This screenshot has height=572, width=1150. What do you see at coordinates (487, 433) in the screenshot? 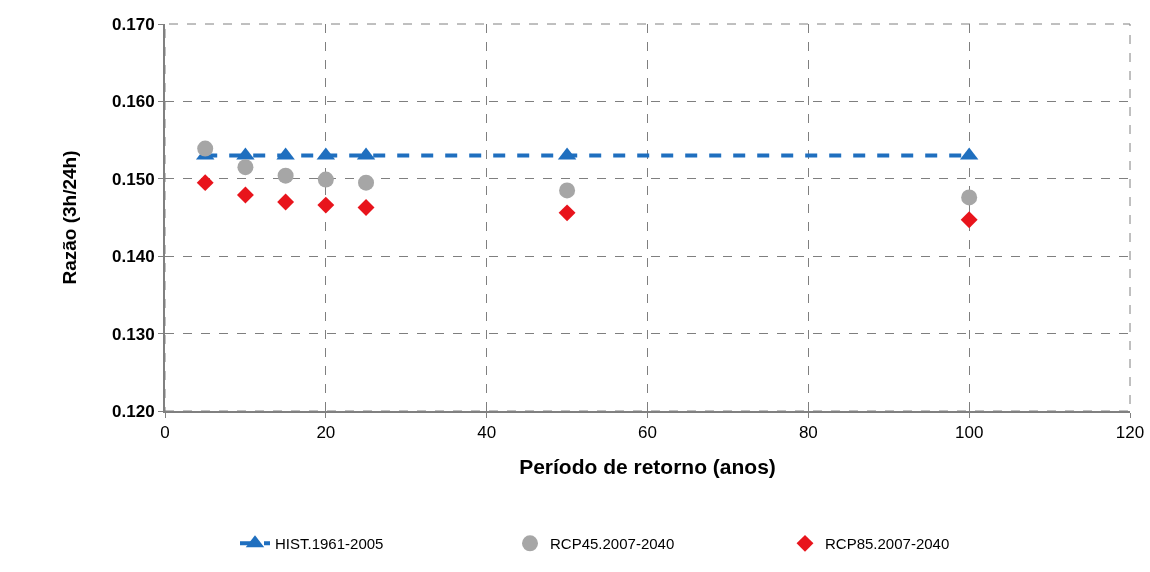
I see `x-tick-label: 40` at bounding box center [487, 433].